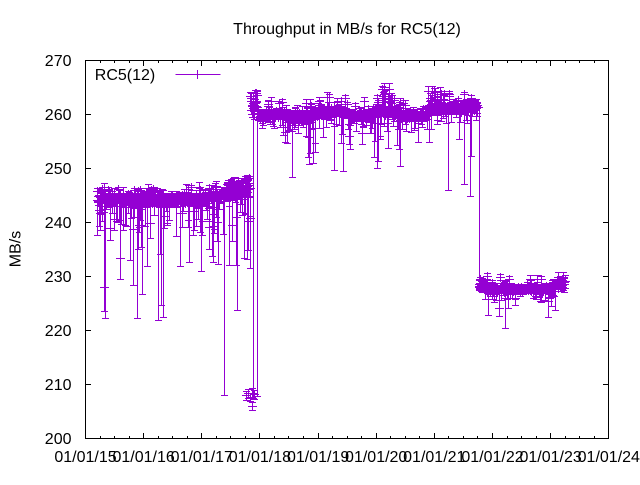 The width and height of the screenshot is (640, 485). What do you see at coordinates (318, 457) in the screenshot?
I see `svg-text: 01/01/19` at bounding box center [318, 457].